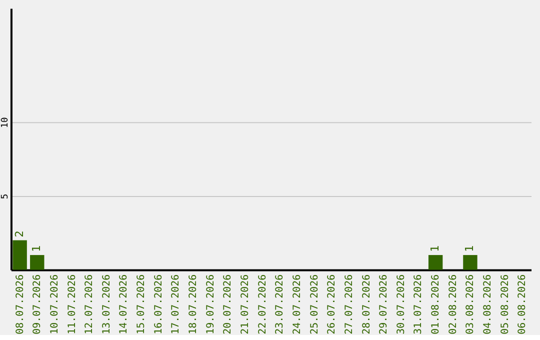 This screenshot has width=540, height=340. Describe the element at coordinates (228, 304) in the screenshot. I see `x-tick-label: 20.07.2026` at that location.